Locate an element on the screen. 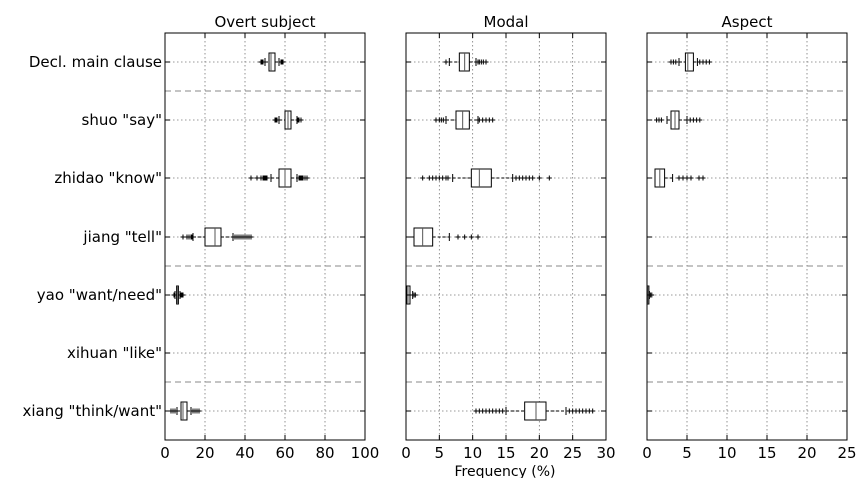 The height and width of the screenshot is (478, 859). panel-title: Modal is located at coordinates (506, 22).